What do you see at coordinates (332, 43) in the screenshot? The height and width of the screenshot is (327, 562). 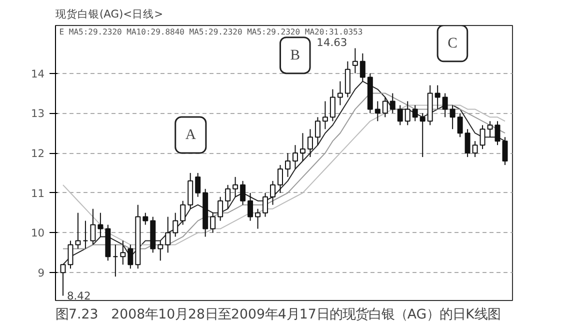 I see `annotation: 14.63` at bounding box center [332, 43].